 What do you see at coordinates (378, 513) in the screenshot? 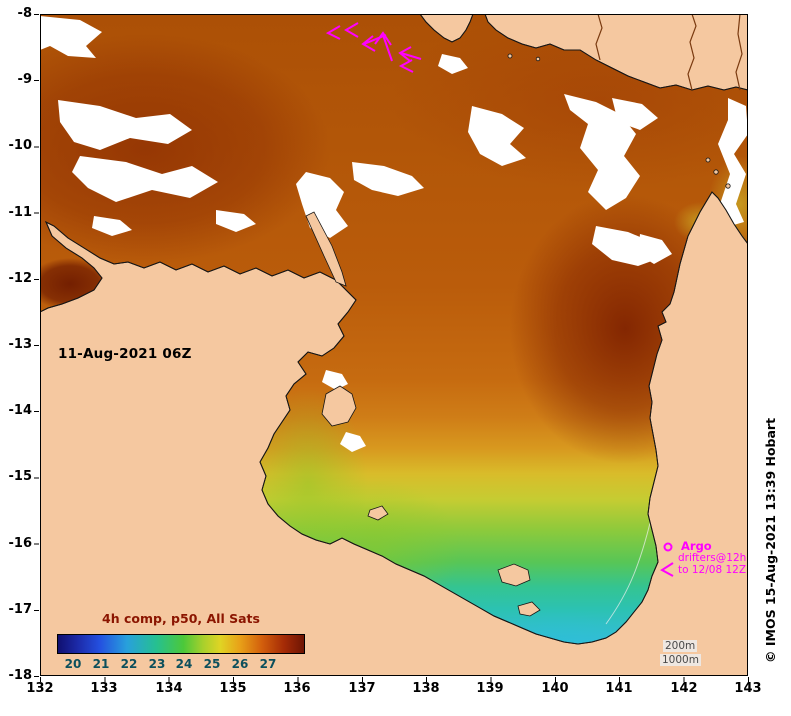
I see `island-pellew` at bounding box center [378, 513].